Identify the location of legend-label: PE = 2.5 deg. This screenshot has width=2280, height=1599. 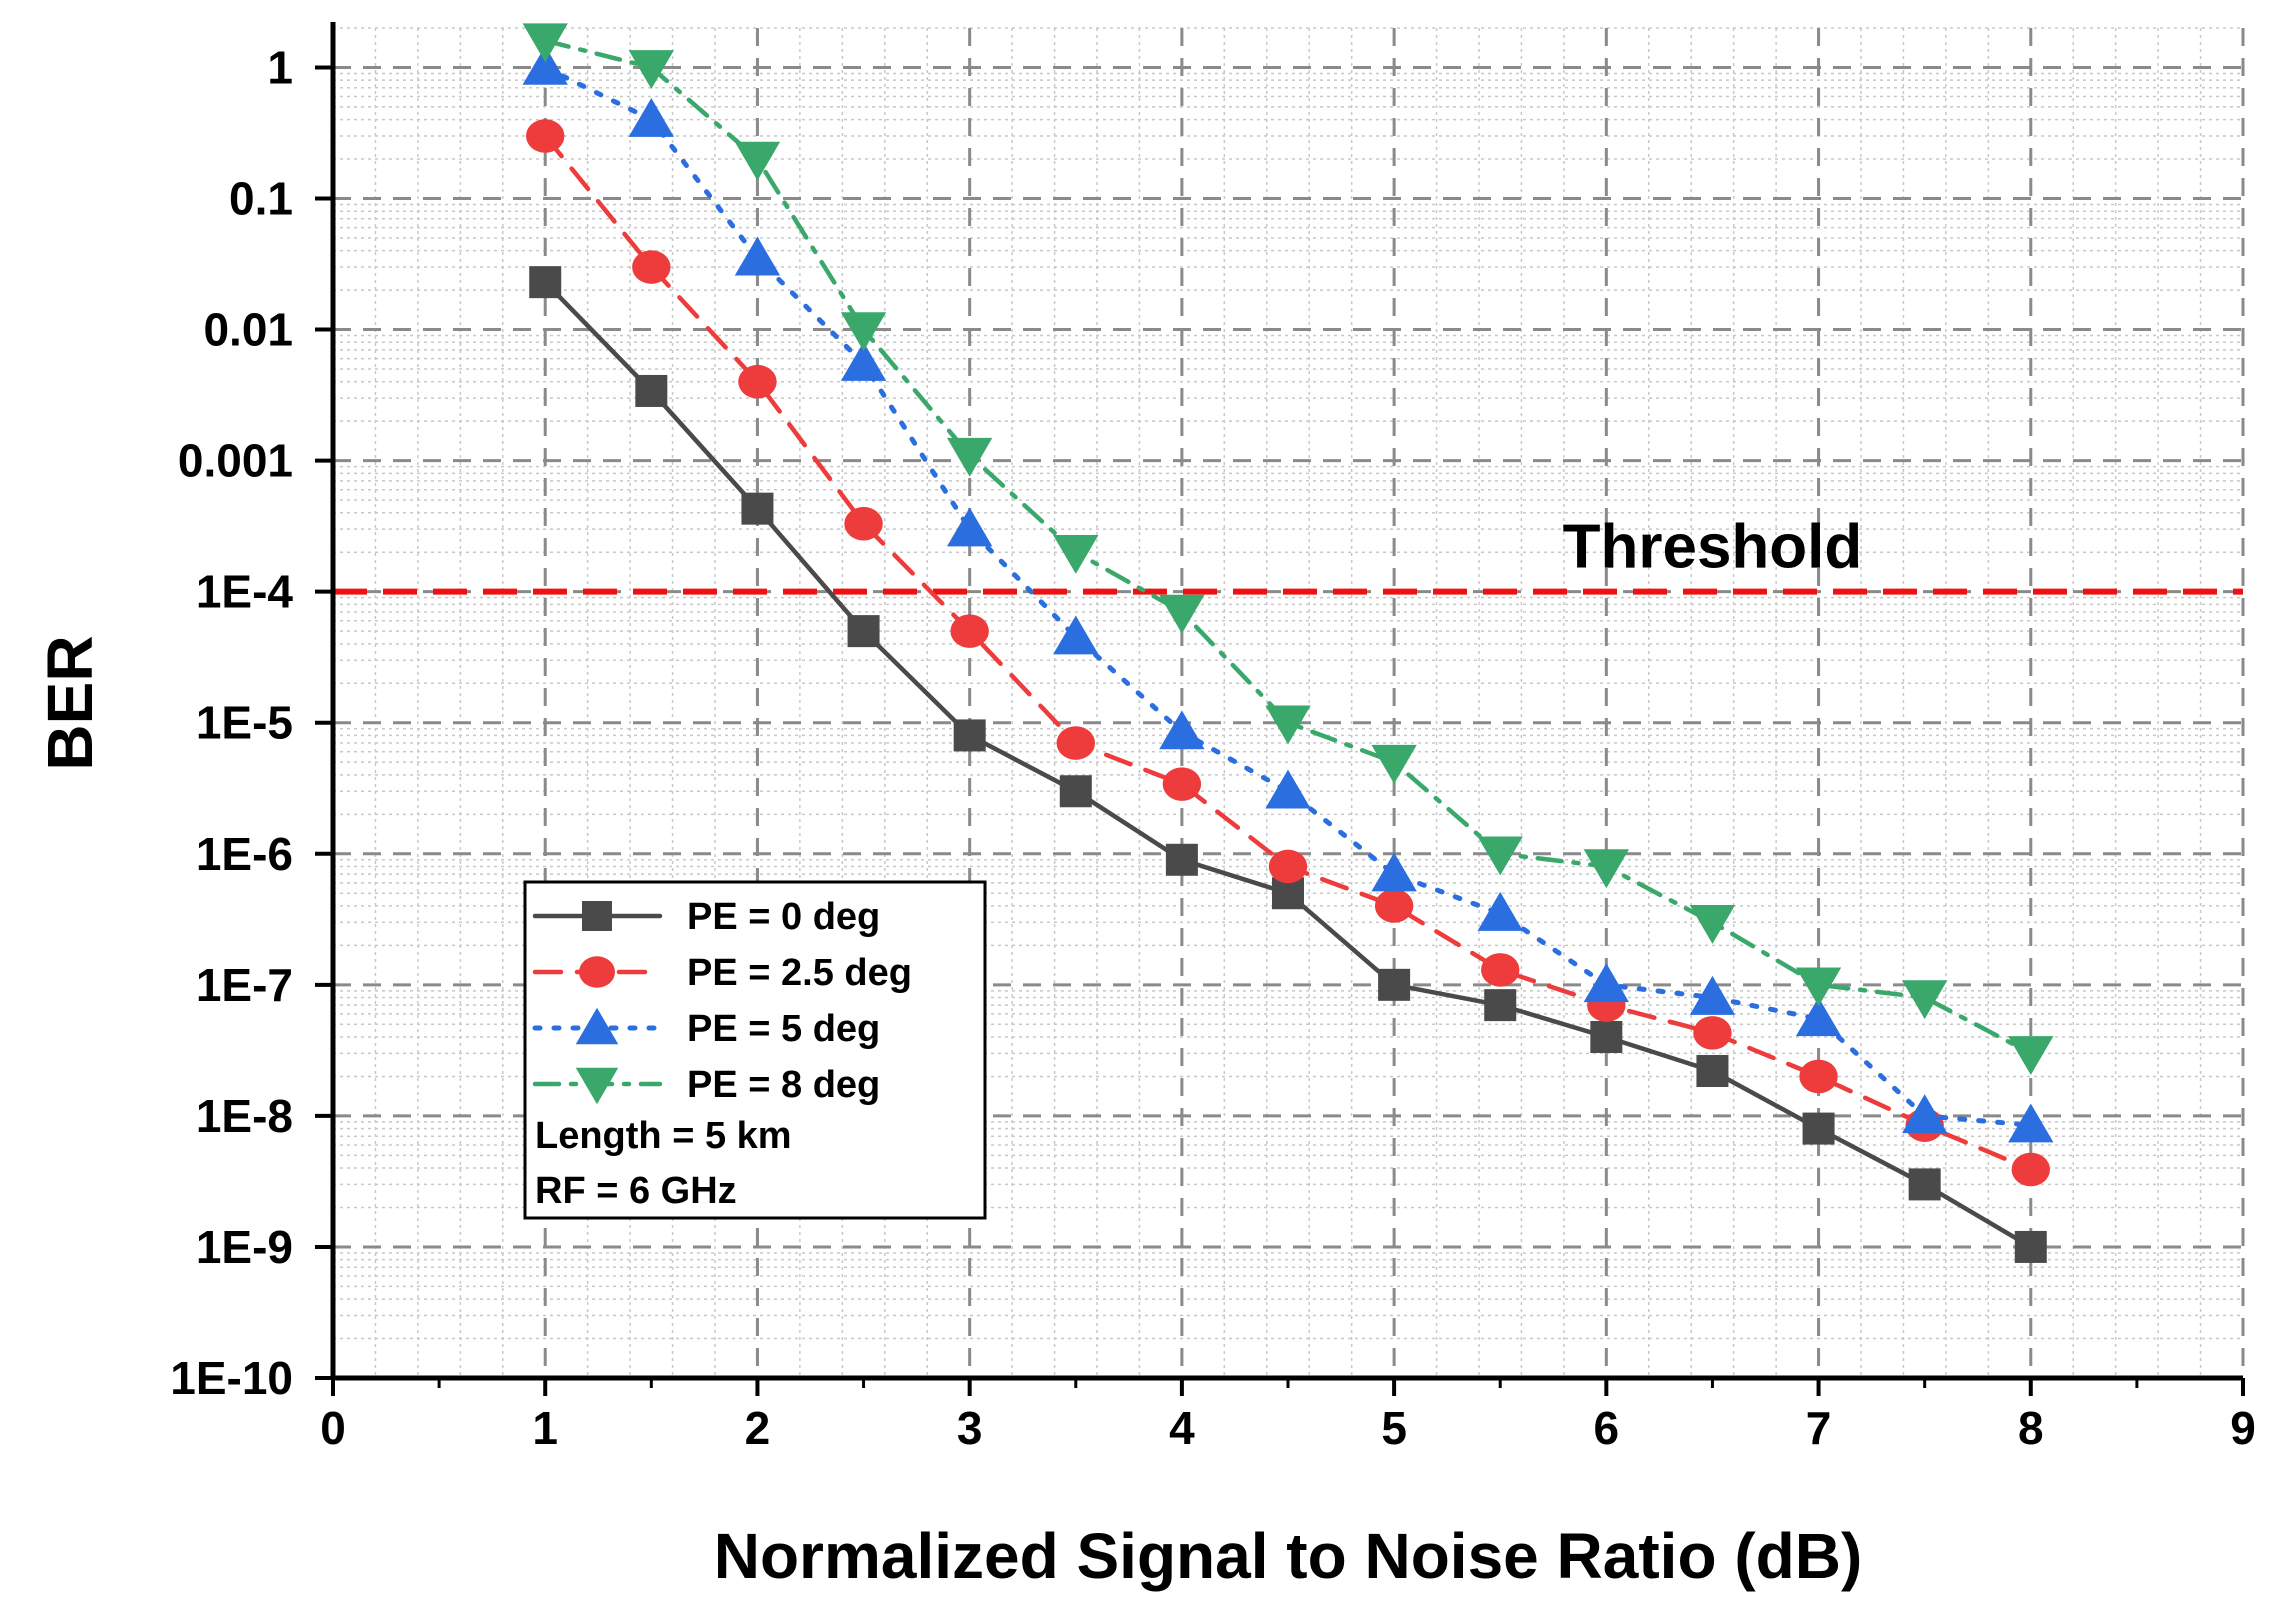
(799, 973).